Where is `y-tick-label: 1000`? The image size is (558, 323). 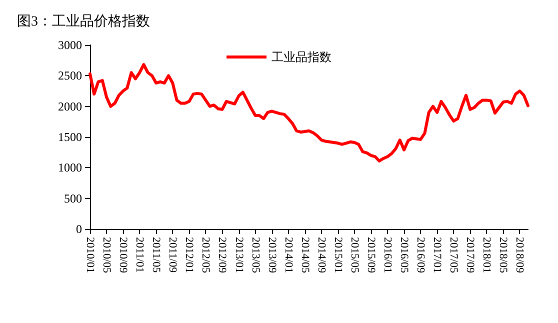
y-tick-label: 1000 is located at coordinates (70, 167).